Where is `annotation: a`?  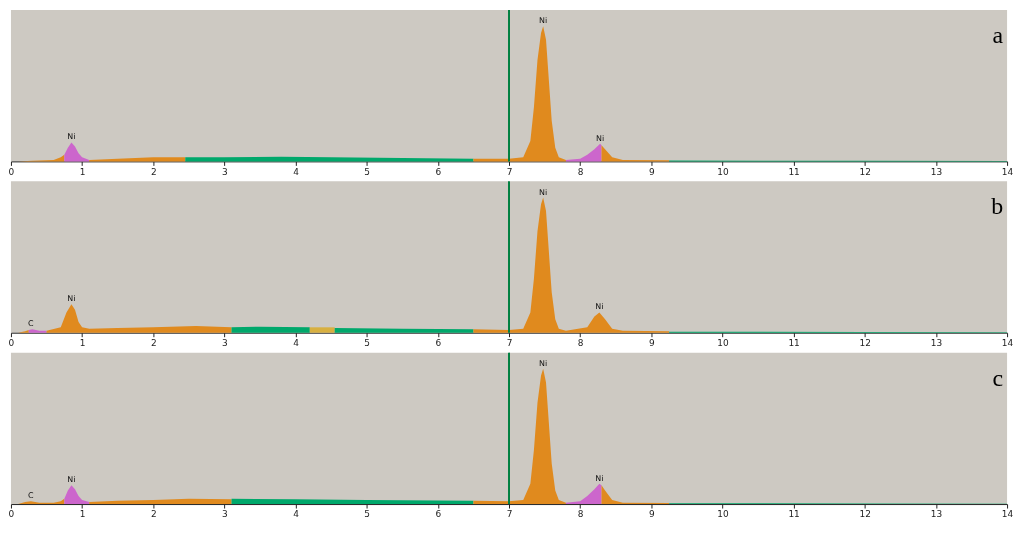 annotation: a is located at coordinates (998, 34).